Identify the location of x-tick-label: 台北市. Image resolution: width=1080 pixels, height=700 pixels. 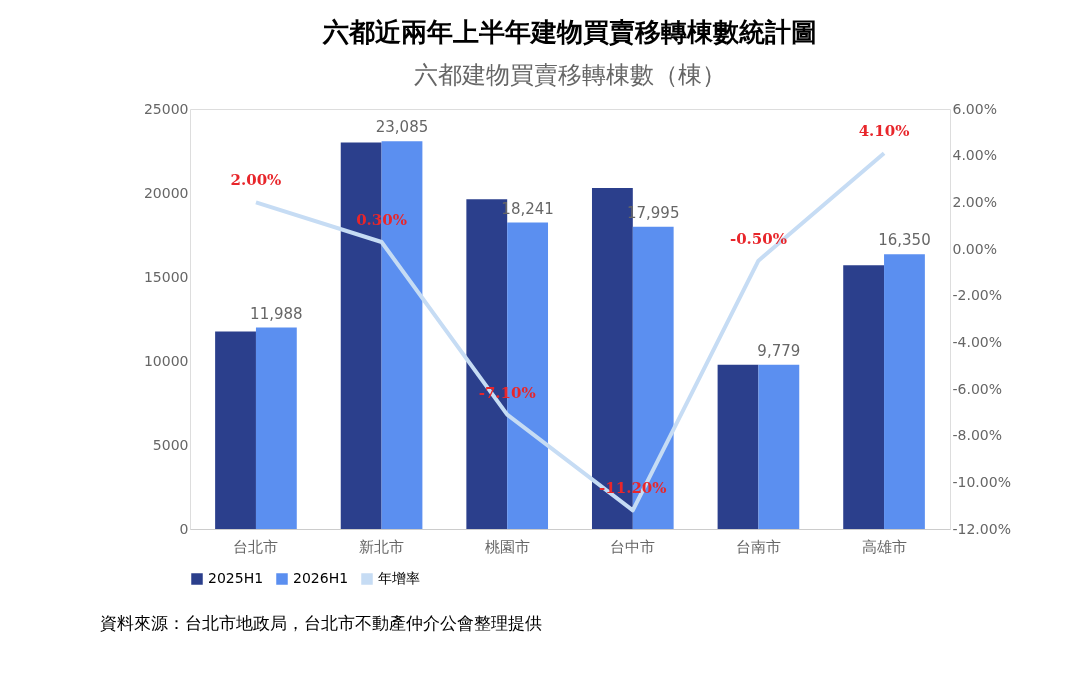
(256, 546).